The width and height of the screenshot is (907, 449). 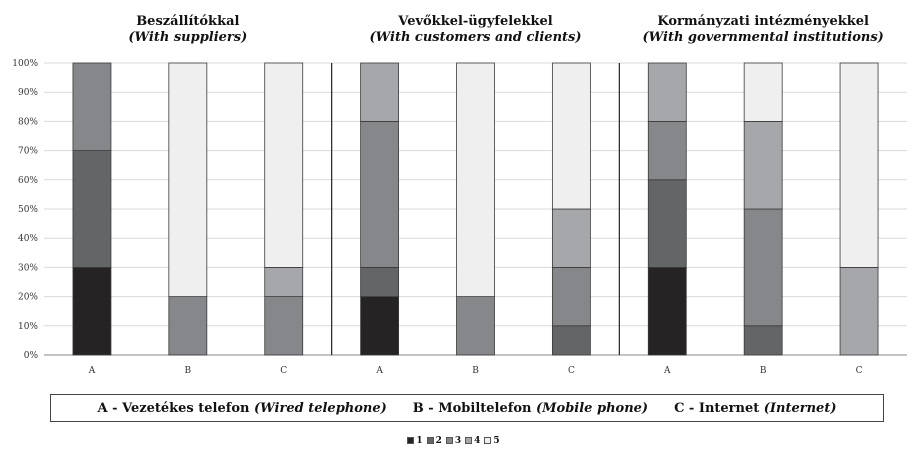 What do you see at coordinates (187, 21) in the screenshot?
I see `panel-title: Beszállítókkal` at bounding box center [187, 21].